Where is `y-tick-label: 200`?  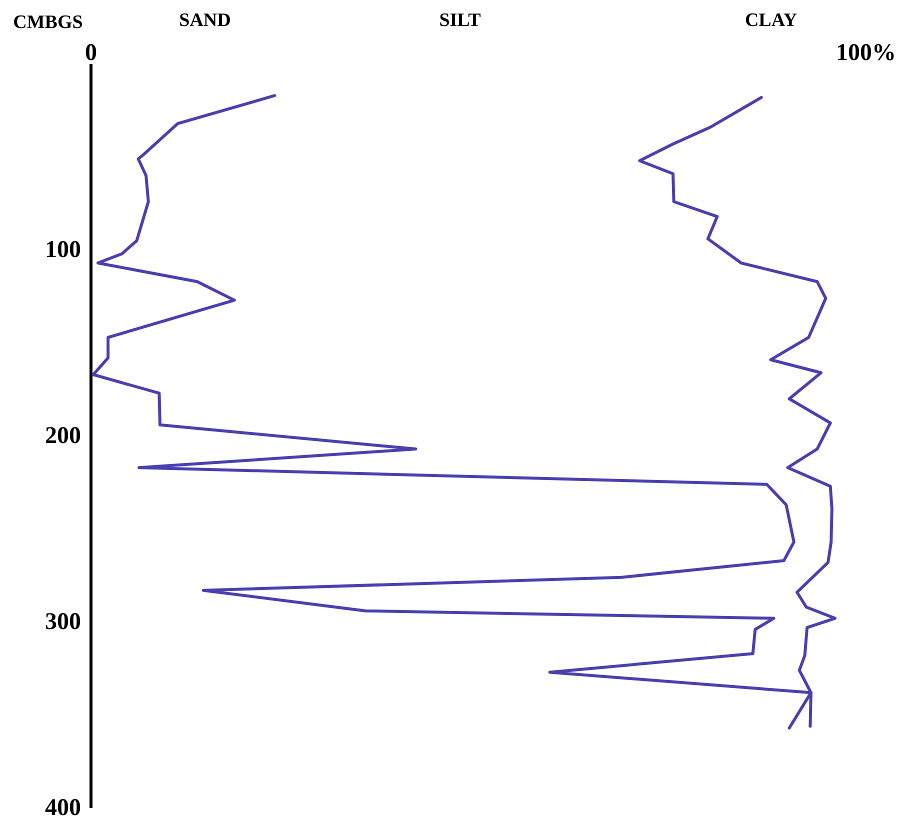 y-tick-label: 200 is located at coordinates (63, 436).